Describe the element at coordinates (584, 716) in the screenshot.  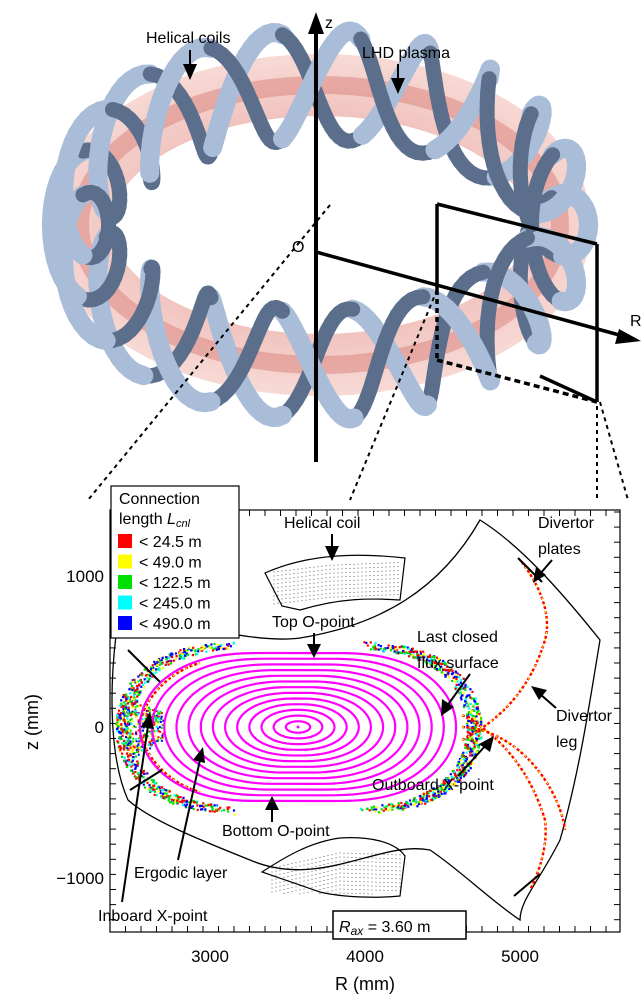
I see `divertor-leg-label-1: Divertor` at that location.